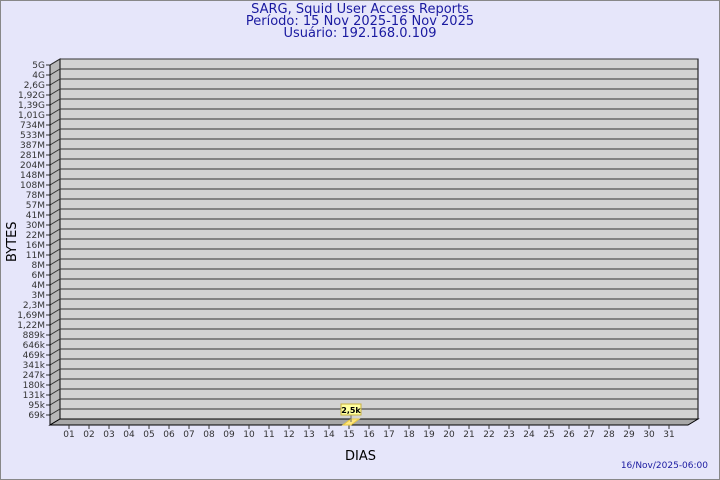  What do you see at coordinates (34, 346) in the screenshot?
I see `y-tick-label: 646k` at bounding box center [34, 346].